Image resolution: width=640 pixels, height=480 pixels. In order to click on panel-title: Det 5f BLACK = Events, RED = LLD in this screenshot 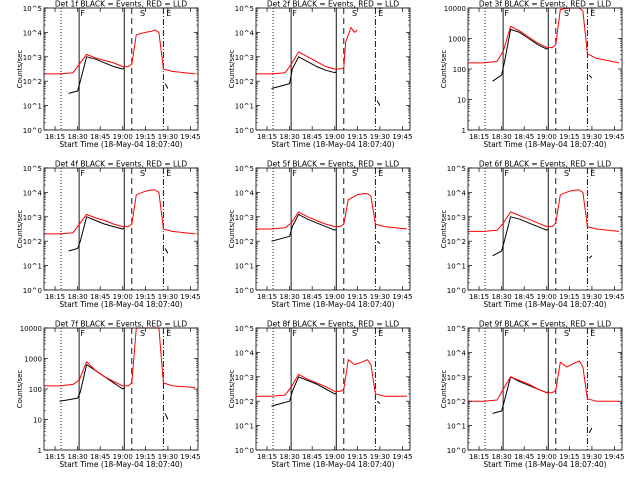, I will do `click(333, 164)`.